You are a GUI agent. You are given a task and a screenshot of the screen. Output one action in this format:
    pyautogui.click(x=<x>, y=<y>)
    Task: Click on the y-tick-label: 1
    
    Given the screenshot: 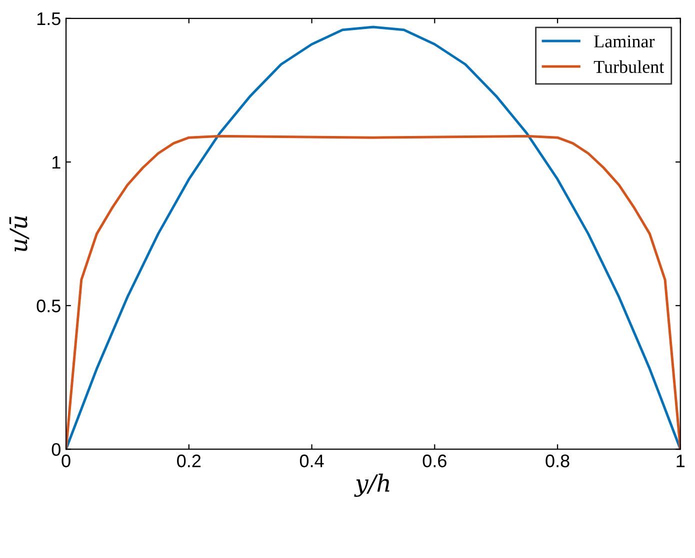 What is the action you would take?
    pyautogui.click(x=56, y=162)
    